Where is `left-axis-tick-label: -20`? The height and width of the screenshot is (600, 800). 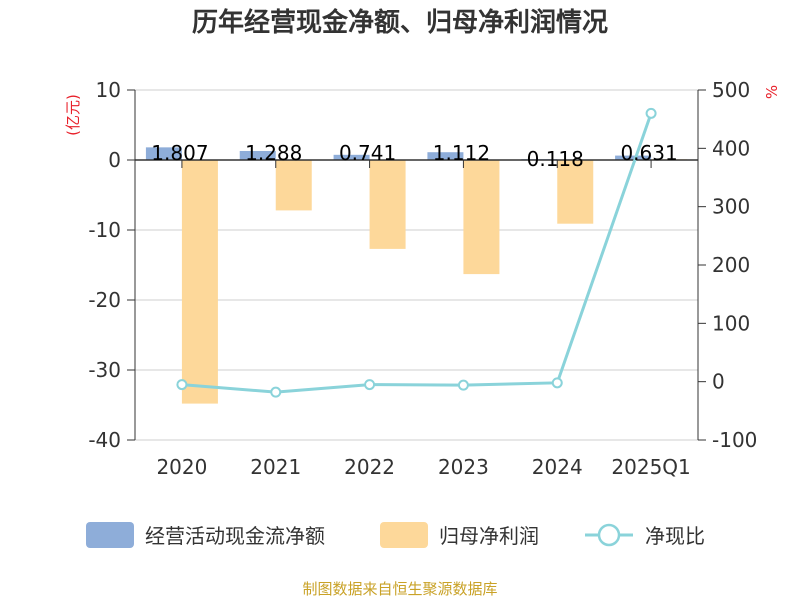 left-axis-tick-label: -20 is located at coordinates (104, 300).